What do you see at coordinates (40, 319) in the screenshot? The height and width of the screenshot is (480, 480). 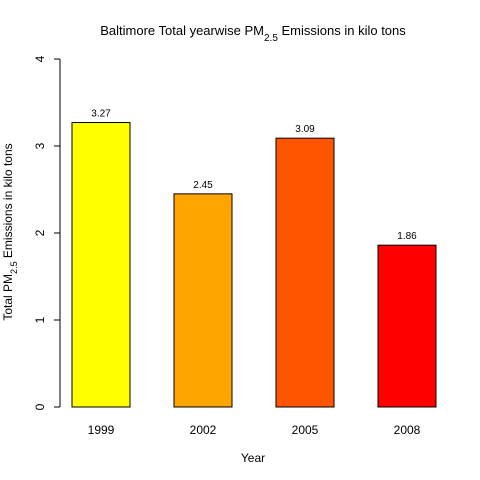 I see `y-tick-label: 1` at bounding box center [40, 319].